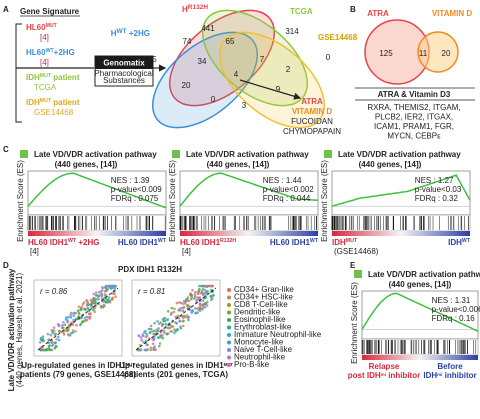 This screenshot has width=480, height=419. Describe the element at coordinates (292, 31) in the screenshot. I see `text-part: 314` at that location.